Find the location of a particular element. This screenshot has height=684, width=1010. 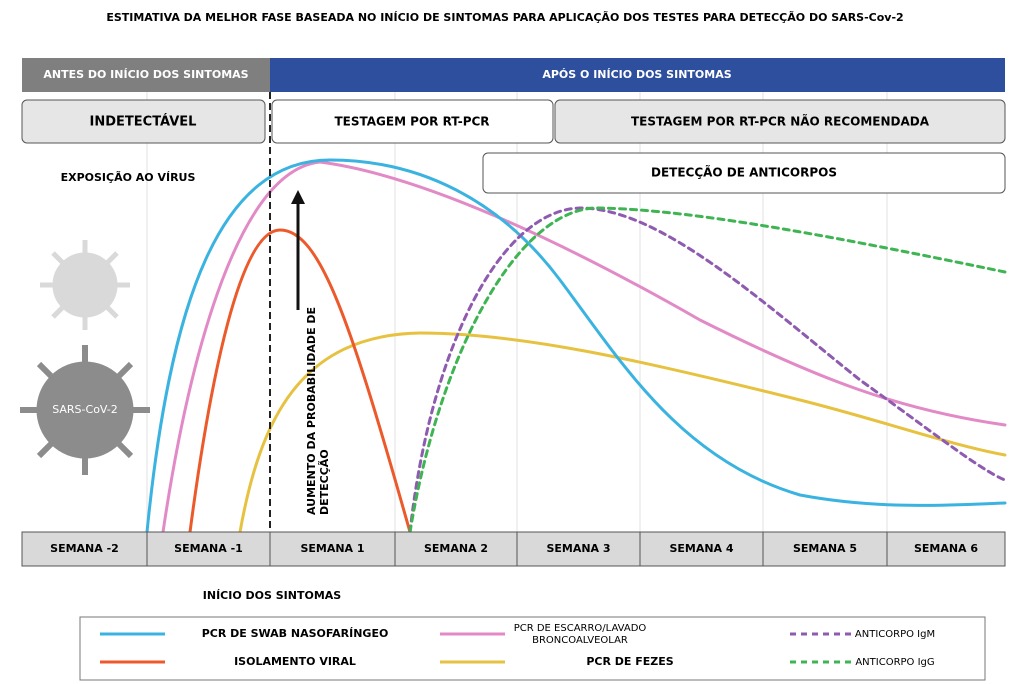

week-label: SEMANA 3 is located at coordinates (578, 548).